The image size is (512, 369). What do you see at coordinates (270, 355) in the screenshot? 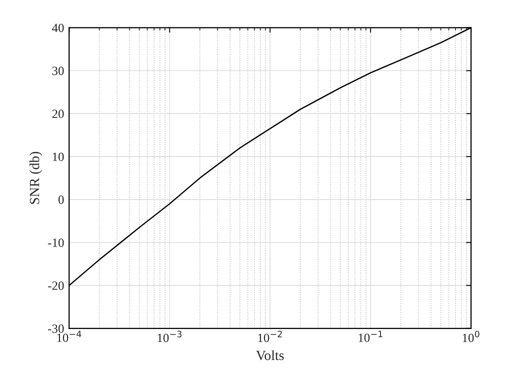
I see `x-axis-title: Volts` at bounding box center [270, 355].